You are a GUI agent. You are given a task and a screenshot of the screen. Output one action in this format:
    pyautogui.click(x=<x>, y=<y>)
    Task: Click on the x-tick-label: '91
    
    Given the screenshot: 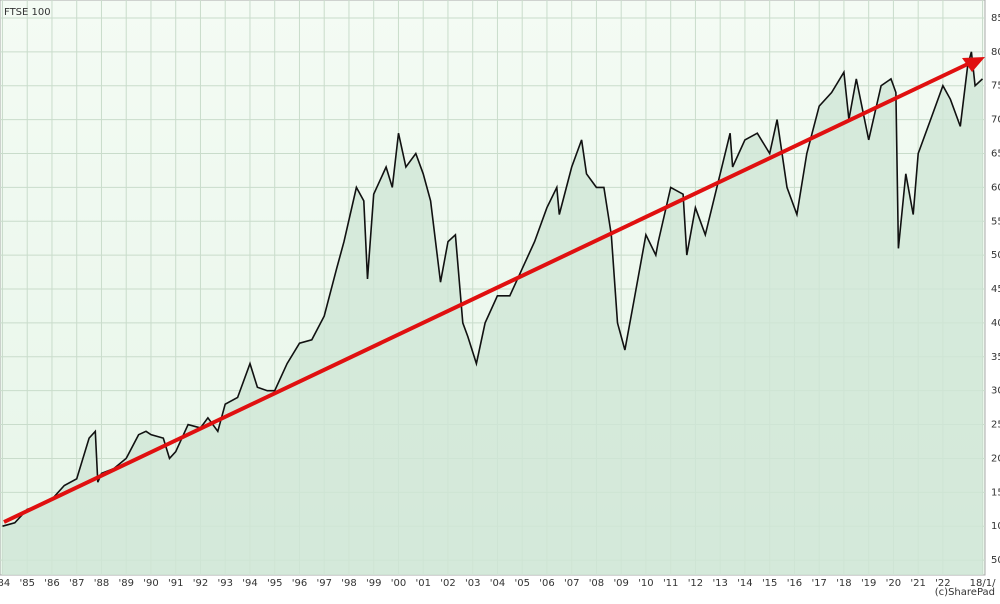 What is the action you would take?
    pyautogui.click(x=175, y=583)
    